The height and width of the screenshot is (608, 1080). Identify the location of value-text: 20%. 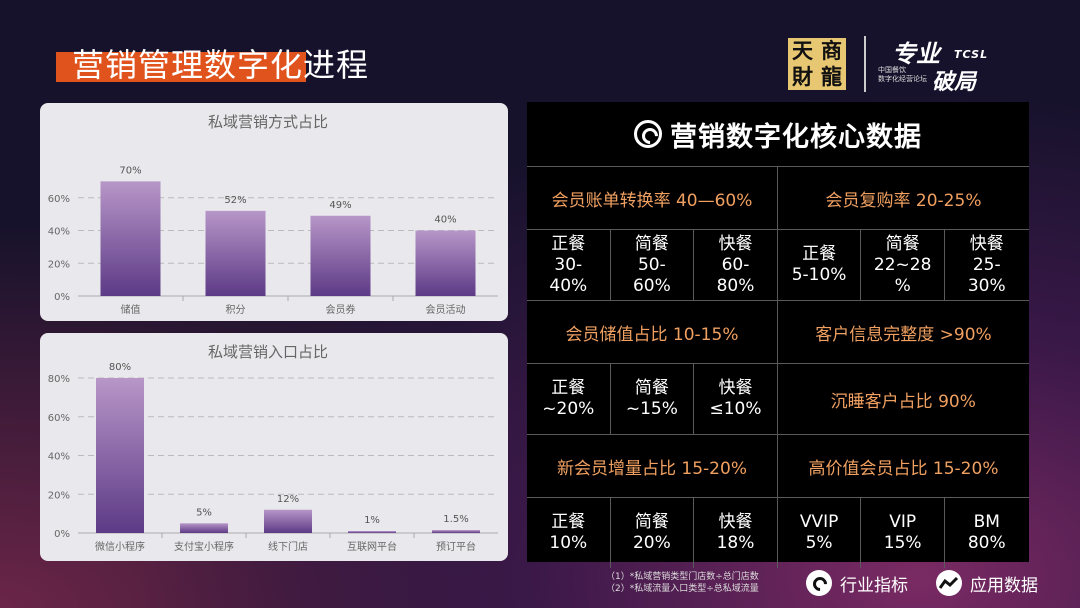
(651, 543).